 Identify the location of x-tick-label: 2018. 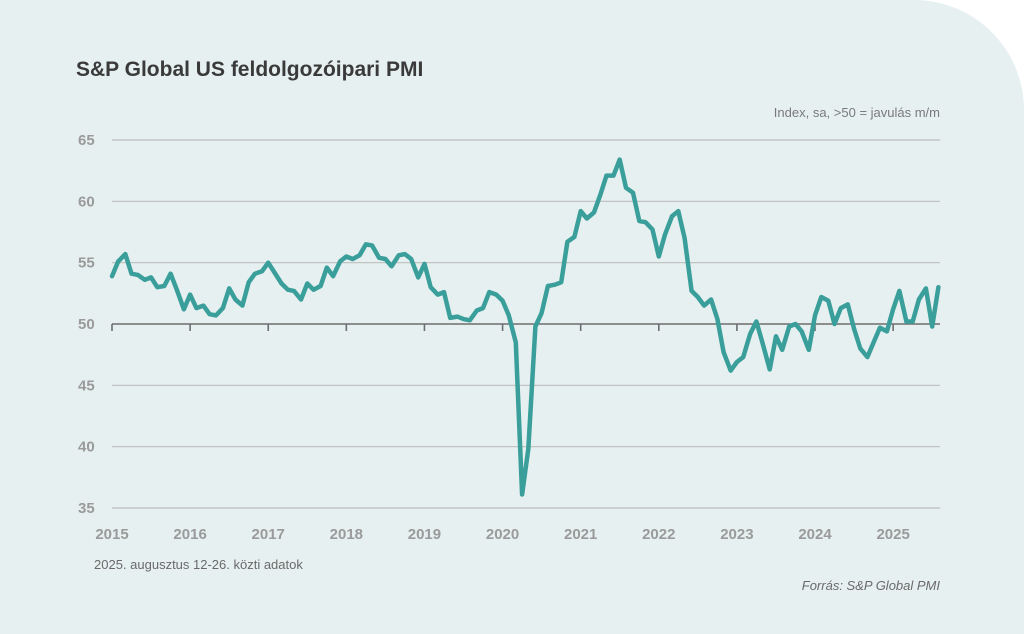
(346, 534).